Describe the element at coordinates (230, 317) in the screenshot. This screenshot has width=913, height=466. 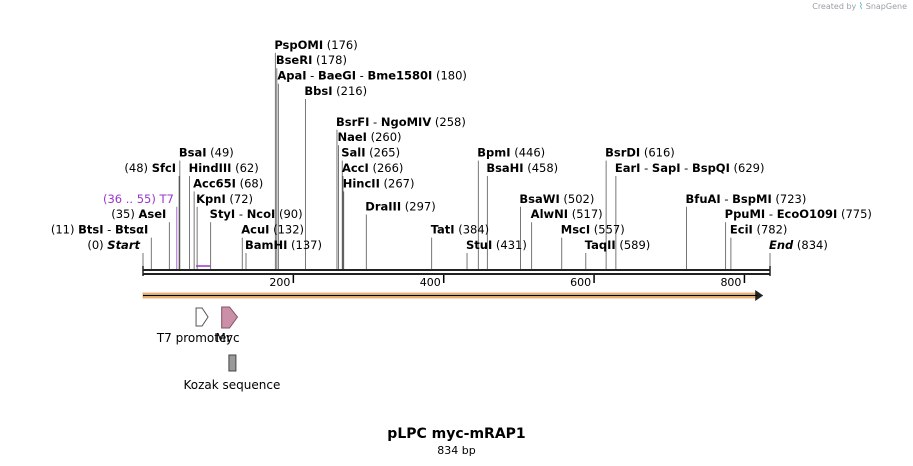
I see `feature-myc-arrow` at that location.